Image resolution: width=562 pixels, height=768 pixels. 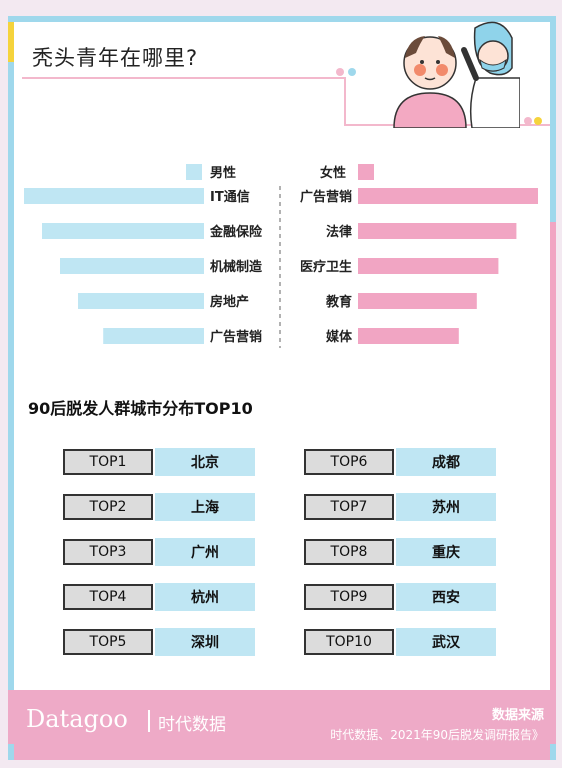 What do you see at coordinates (236, 337) in the screenshot?
I see `male-category-label-5: 广告营销` at bounding box center [236, 337].